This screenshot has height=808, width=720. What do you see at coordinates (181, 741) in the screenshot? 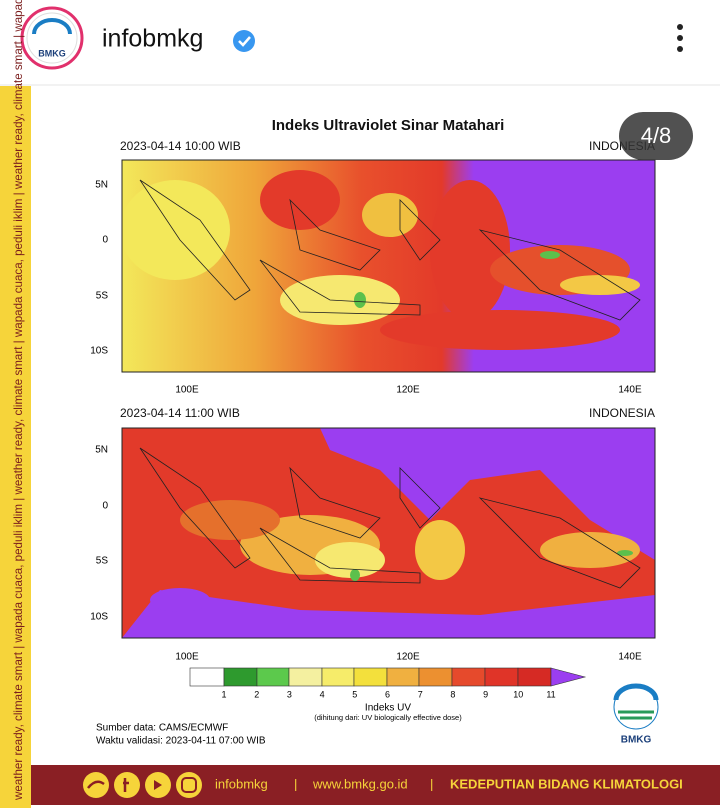
I see `validation: Waktu validasi: 2023-04-11 07:00 WIB` at bounding box center [181, 741].